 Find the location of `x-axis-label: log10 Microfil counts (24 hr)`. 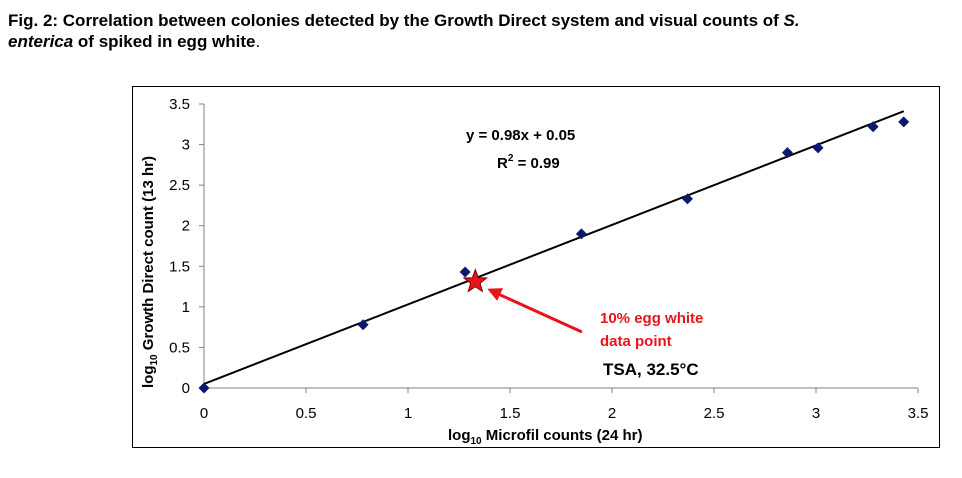

x-axis-label: log10 Microfil counts (24 hr) is located at coordinates (545, 437).